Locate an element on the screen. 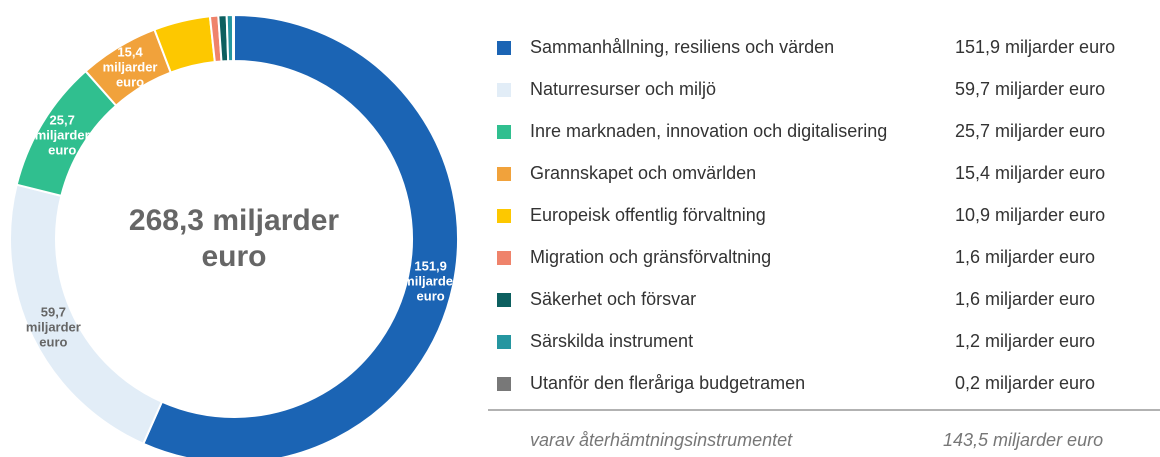  legend-value: 15,4 miljarder euro is located at coordinates (1030, 173).